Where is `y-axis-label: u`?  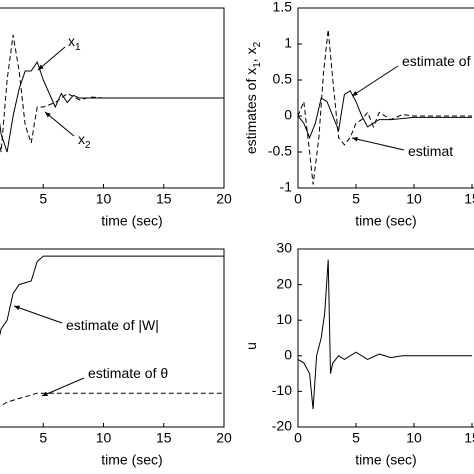
y-axis-label: u is located at coordinates (251, 346).